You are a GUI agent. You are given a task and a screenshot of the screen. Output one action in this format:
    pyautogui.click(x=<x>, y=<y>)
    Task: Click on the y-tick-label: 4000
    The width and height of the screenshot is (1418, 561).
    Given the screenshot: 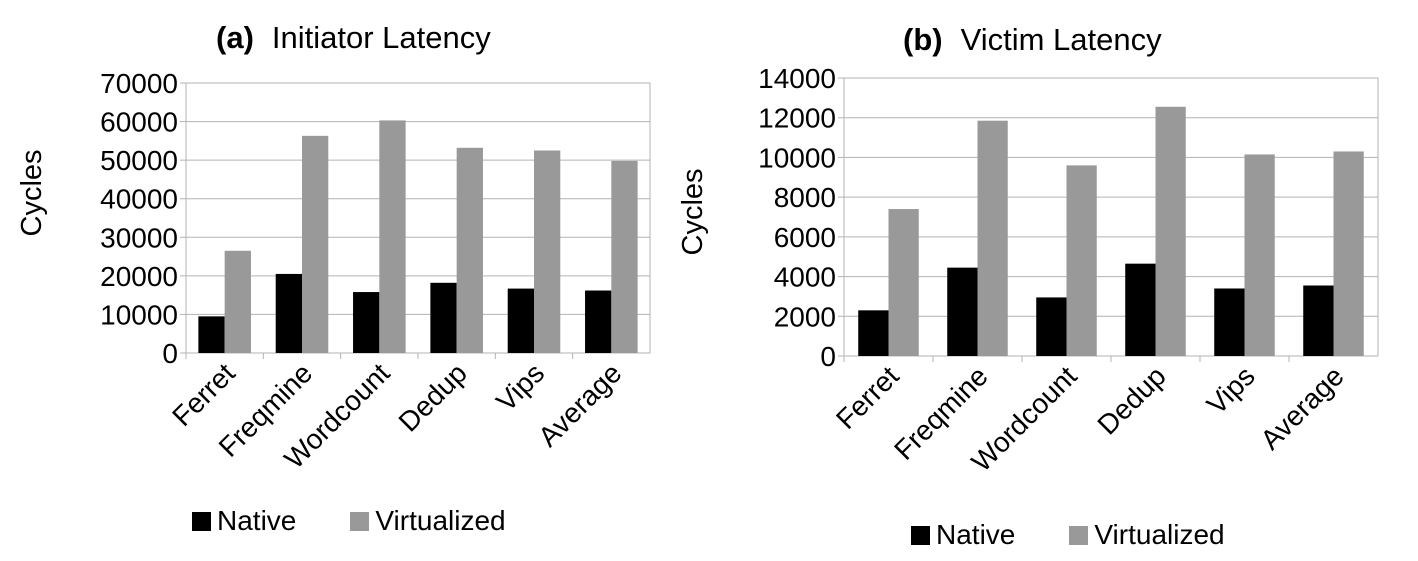 What is the action you would take?
    pyautogui.click(x=805, y=277)
    